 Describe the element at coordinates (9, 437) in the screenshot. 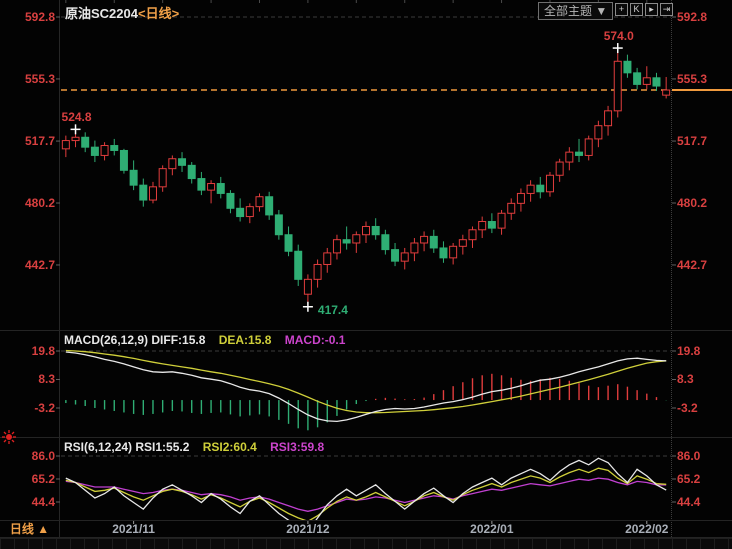

I see `hot-marker-icon` at that location.